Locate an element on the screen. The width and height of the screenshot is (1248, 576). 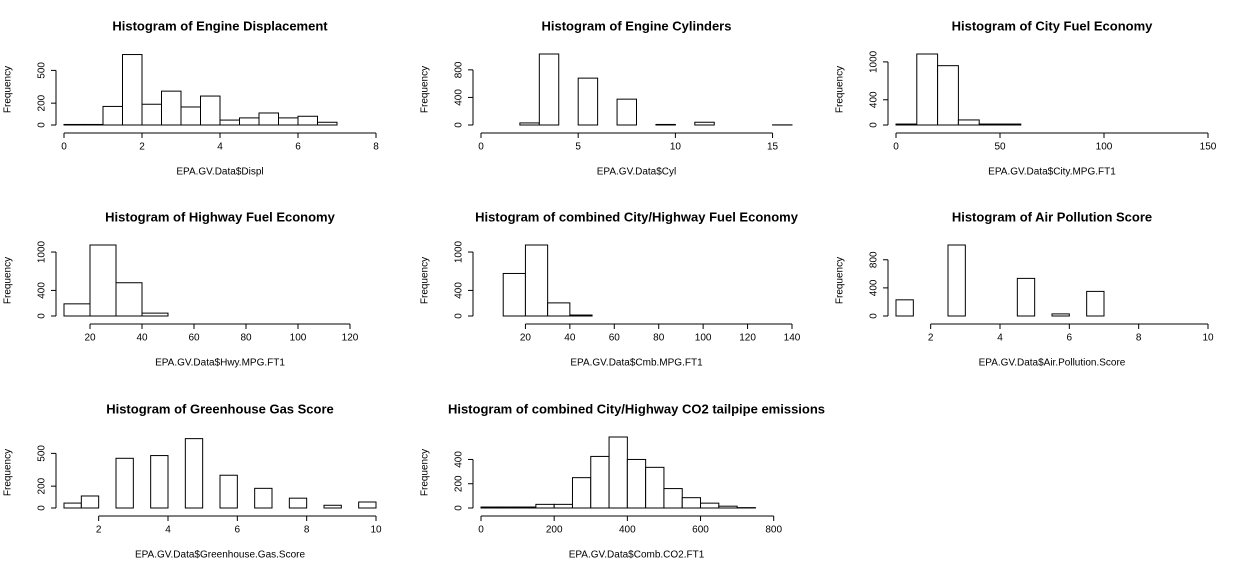
x-tick-label: 60 is located at coordinates (194, 338).